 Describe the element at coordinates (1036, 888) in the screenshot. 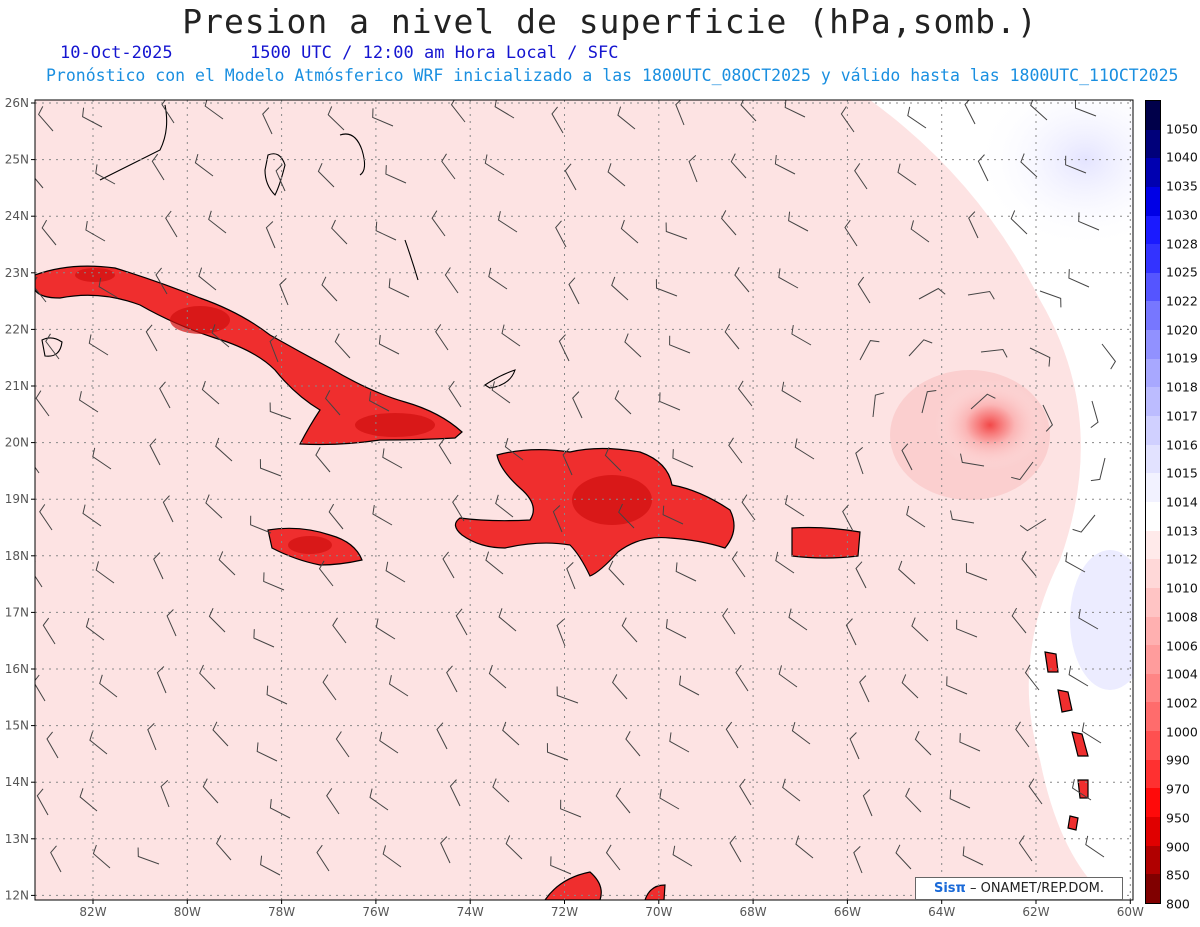

I see `credit-org: – ONAMET/REP.DOM.` at that location.